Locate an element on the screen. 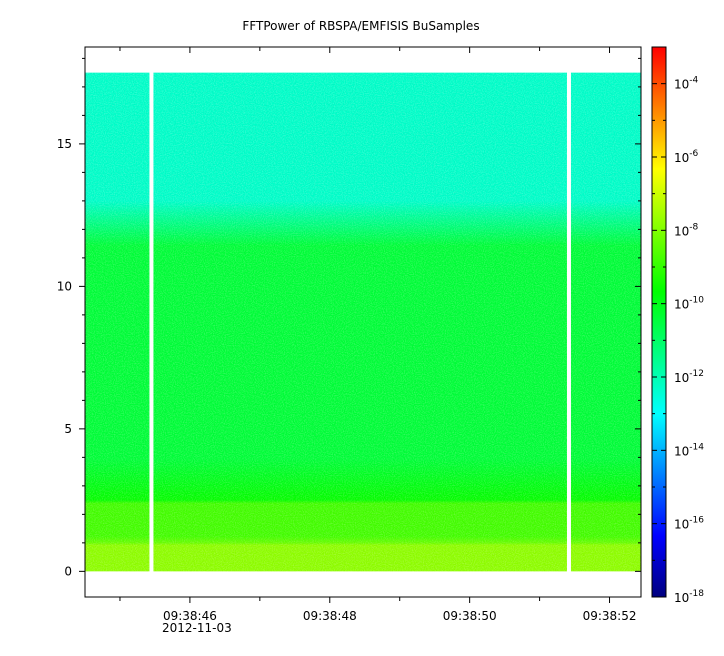 Image resolution: width=724 pixels, height=656 pixels. colorbar-tick-label-3: 10⁻¹² is located at coordinates (689, 377).